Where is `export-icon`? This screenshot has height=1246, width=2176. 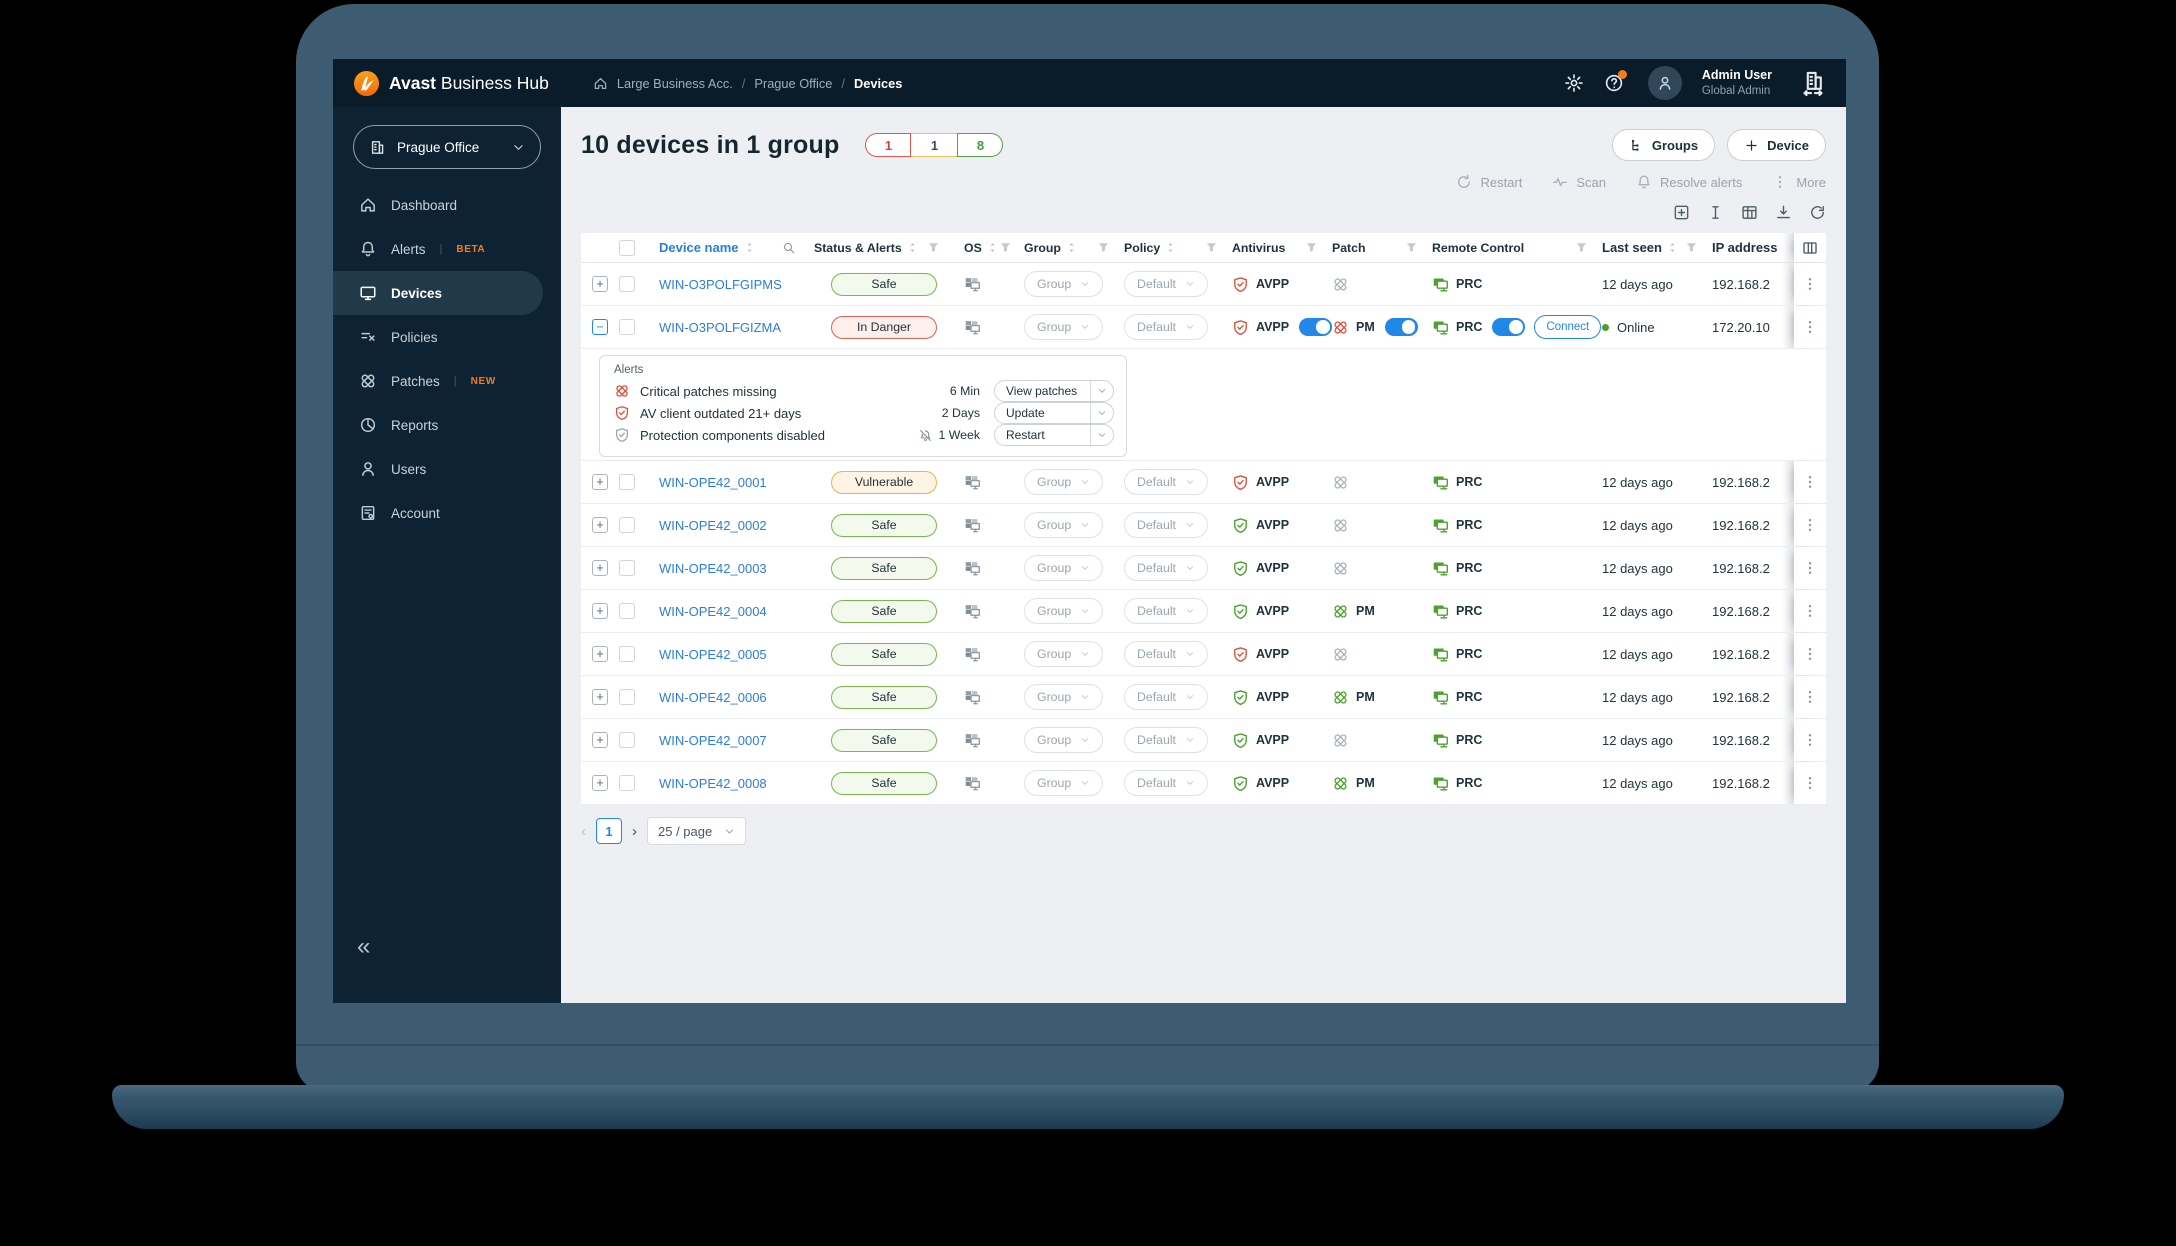 export-icon is located at coordinates (1783, 212).